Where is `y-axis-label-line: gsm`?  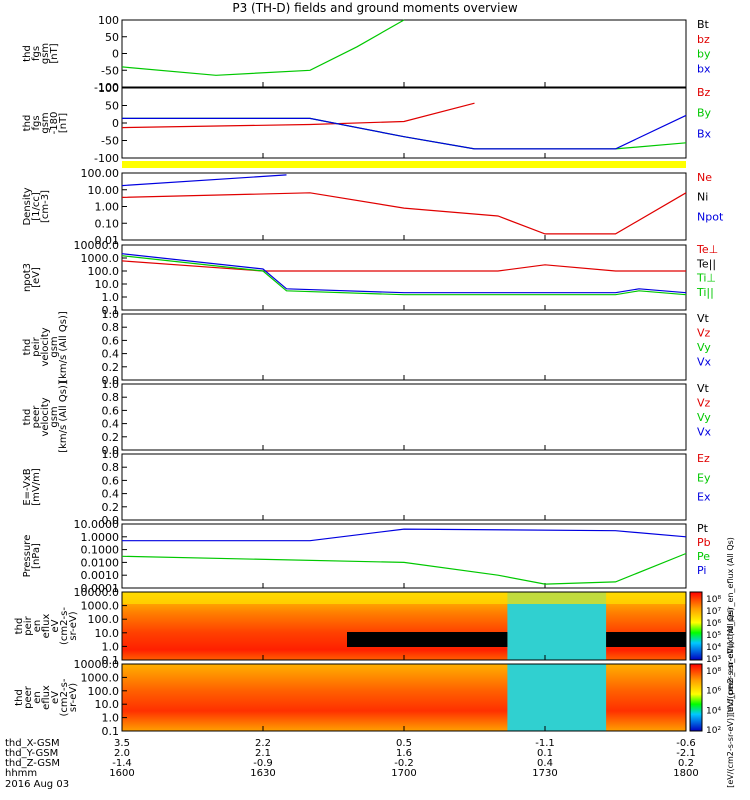
y-axis-label-line: gsm is located at coordinates (54, 416).